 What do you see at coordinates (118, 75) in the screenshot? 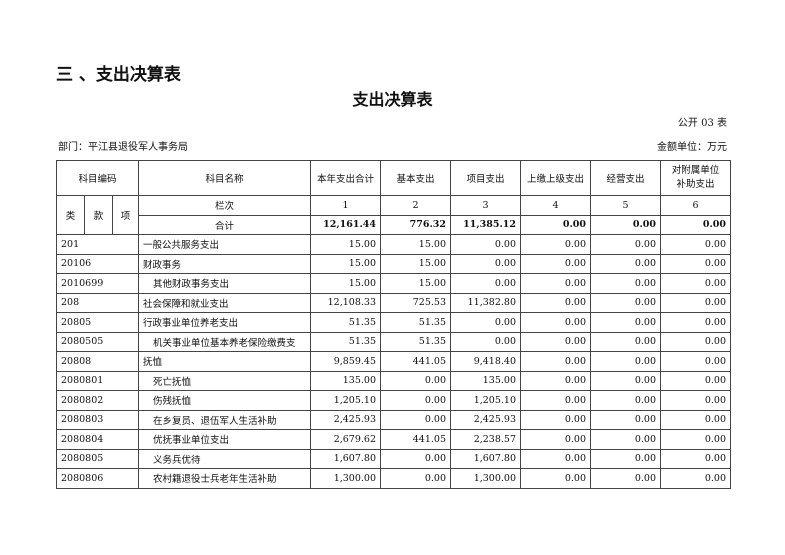
I see `section-heading: 三 、支出决算表` at bounding box center [118, 75].